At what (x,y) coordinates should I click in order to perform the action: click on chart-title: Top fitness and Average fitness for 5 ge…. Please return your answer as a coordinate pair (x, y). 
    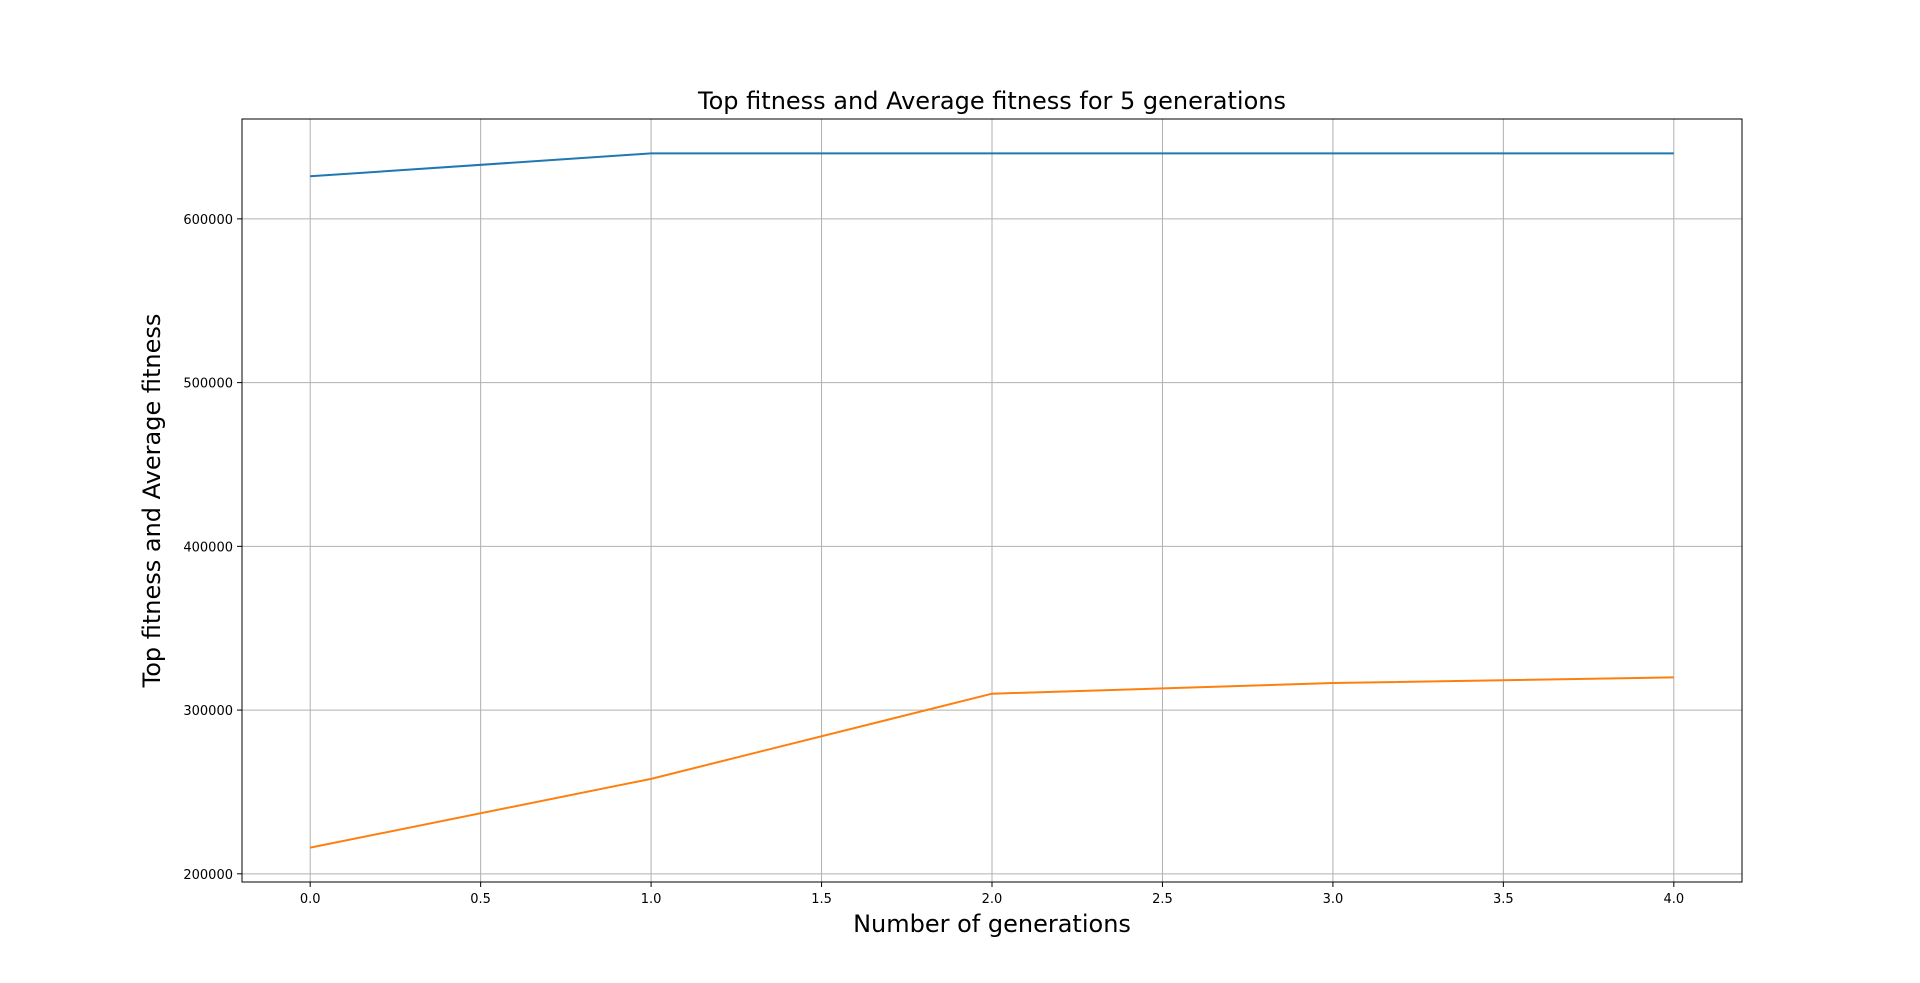
    Looking at the image, I should click on (991, 101).